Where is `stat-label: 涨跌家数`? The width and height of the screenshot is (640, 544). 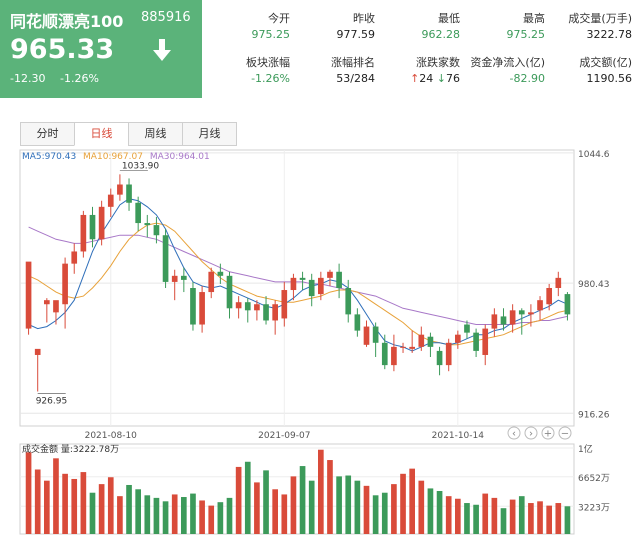 stat-label: 涨跌家数 is located at coordinates (438, 62).